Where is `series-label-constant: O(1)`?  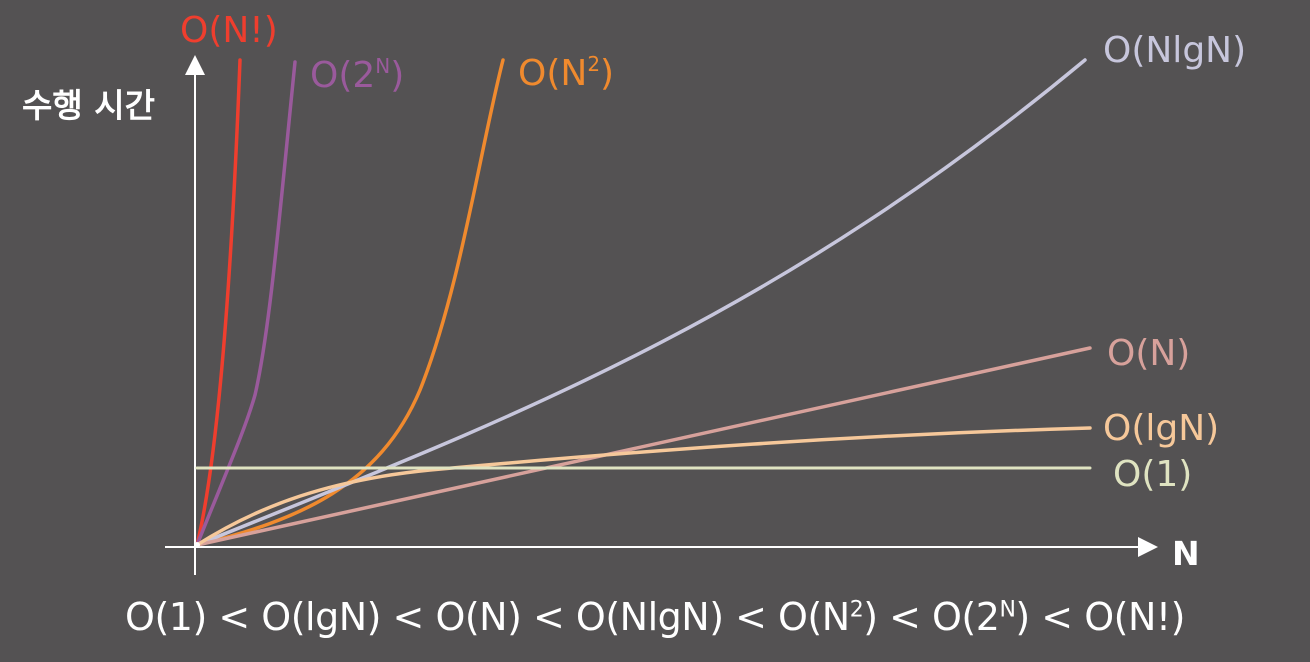 series-label-constant: O(1) is located at coordinates (1152, 474).